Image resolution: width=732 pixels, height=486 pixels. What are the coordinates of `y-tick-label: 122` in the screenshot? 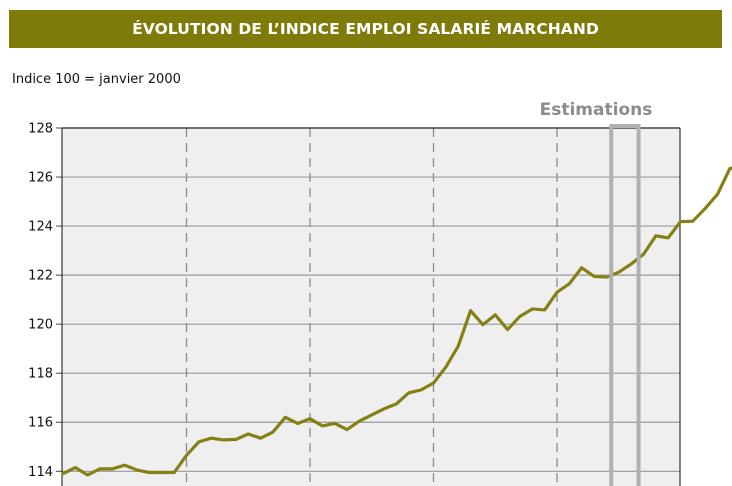 It's located at (40, 276).